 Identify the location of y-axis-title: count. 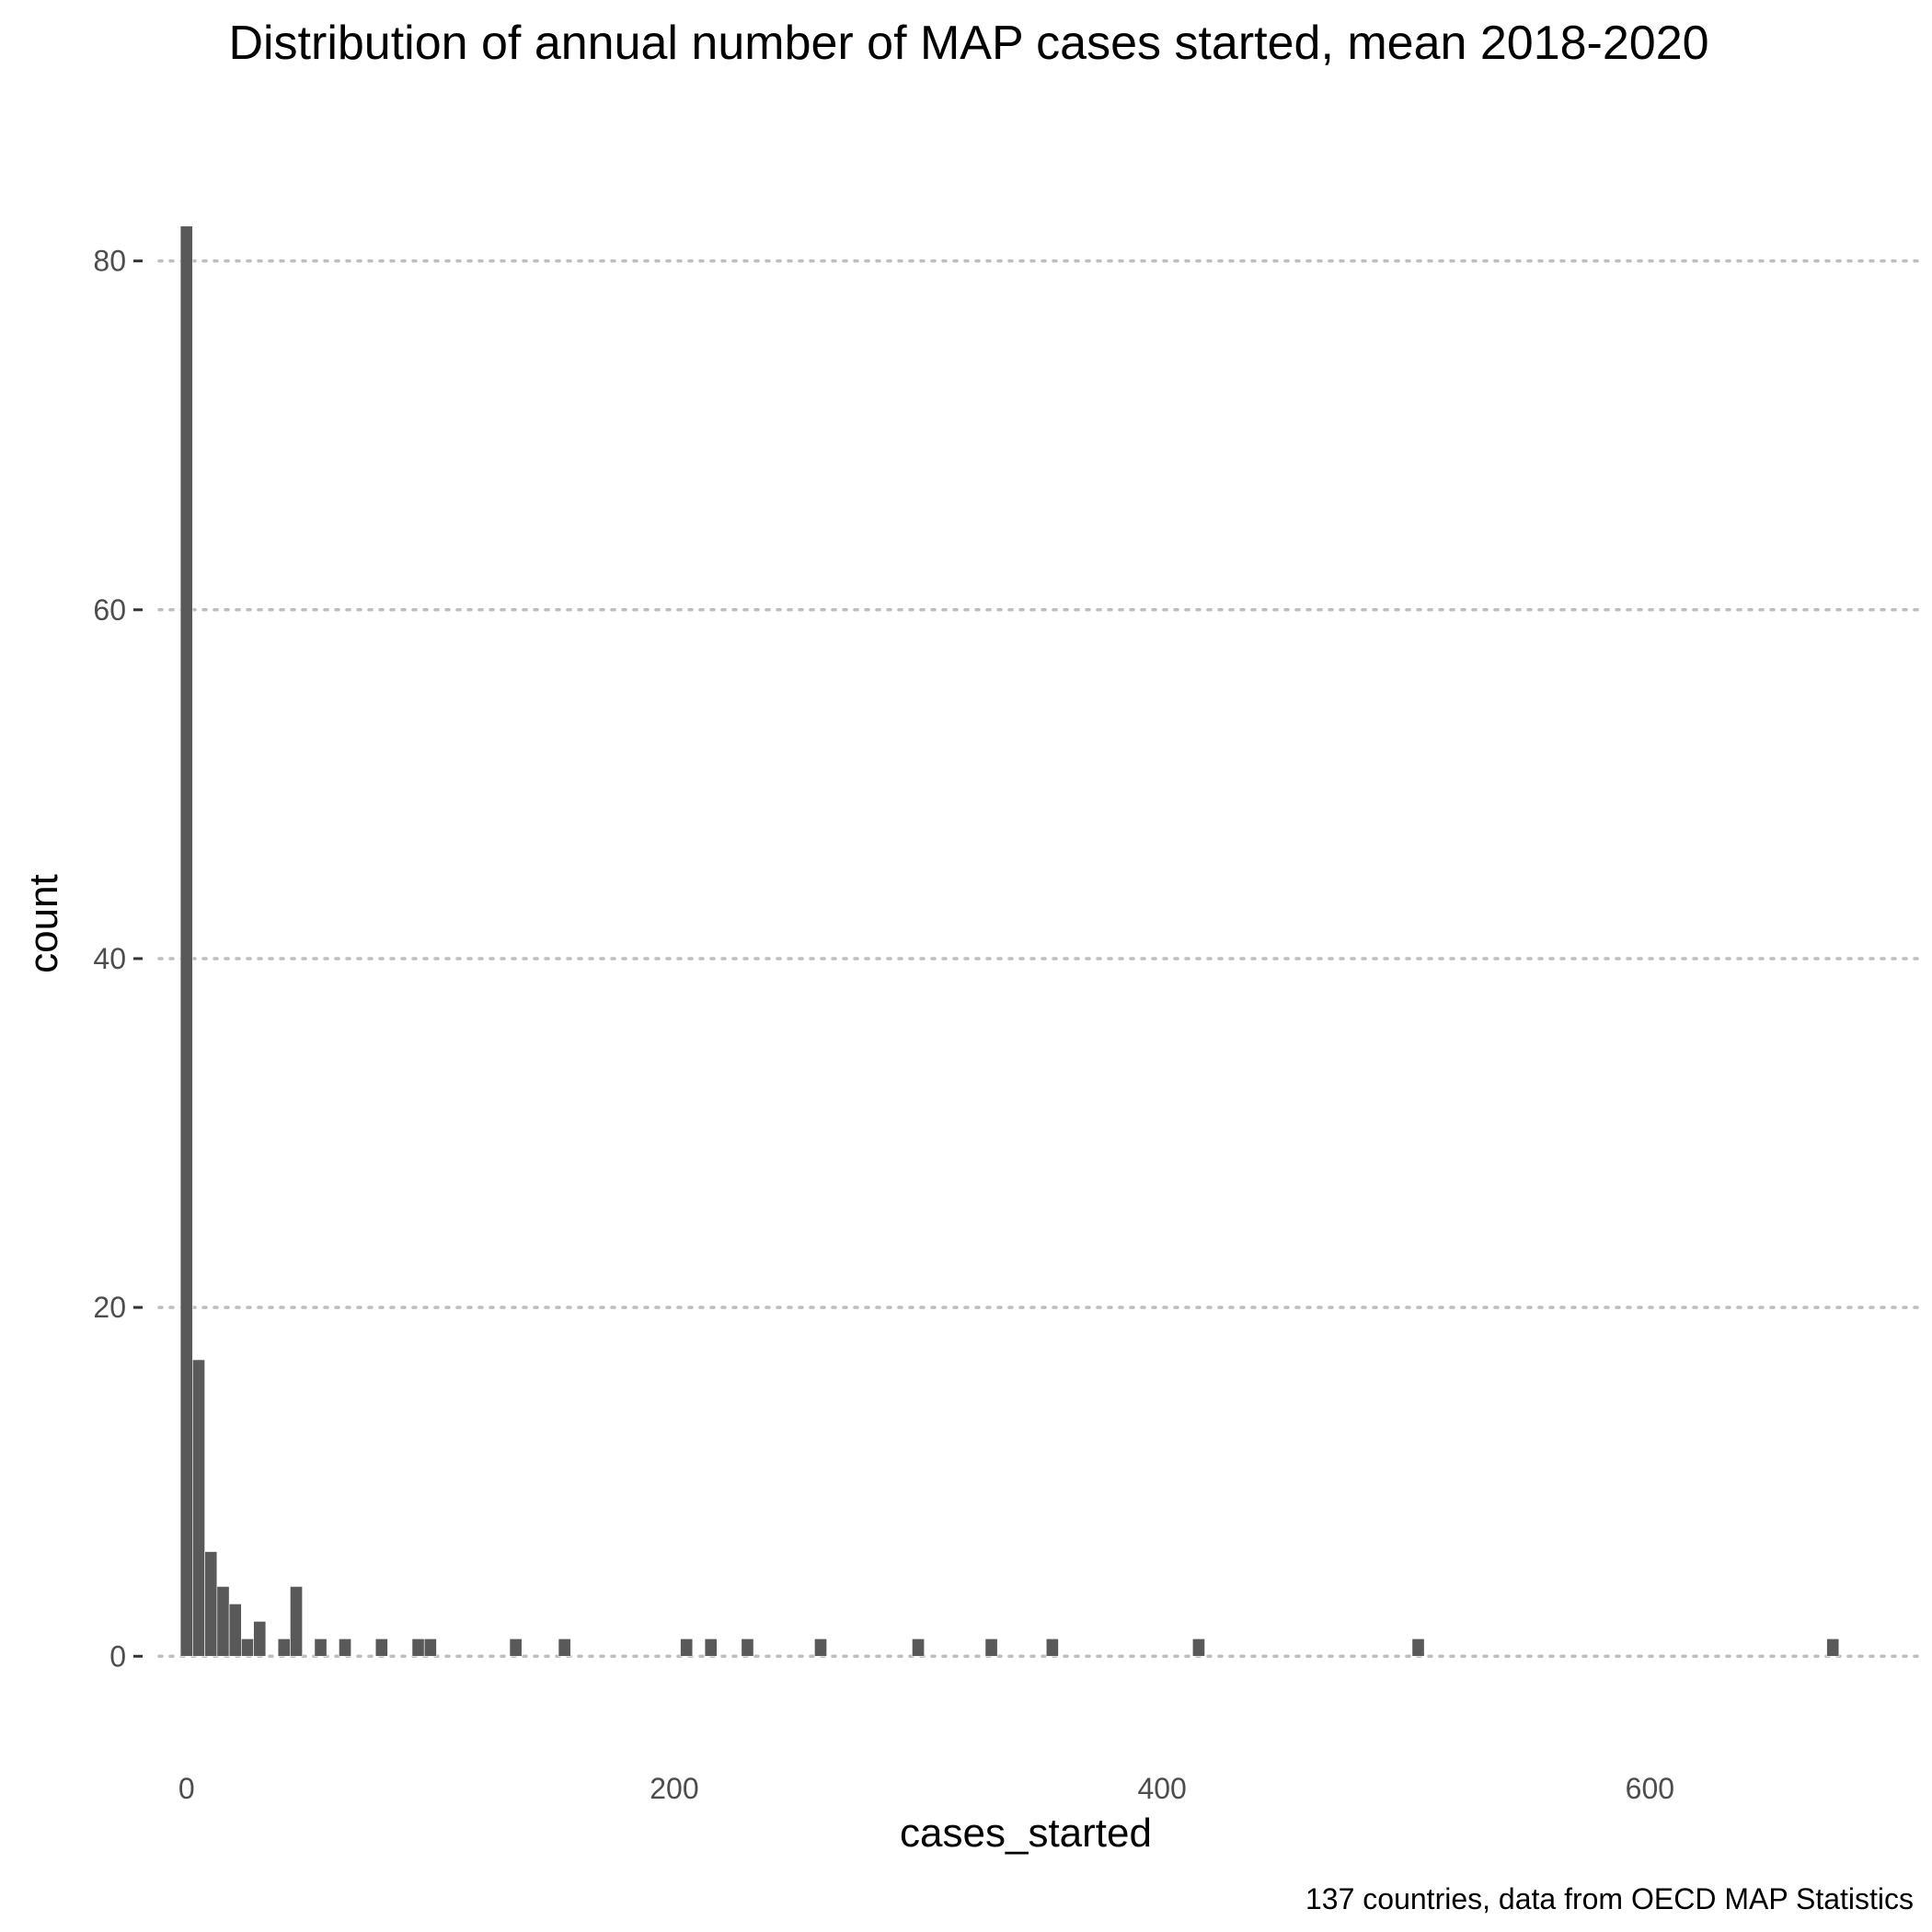
(43, 923).